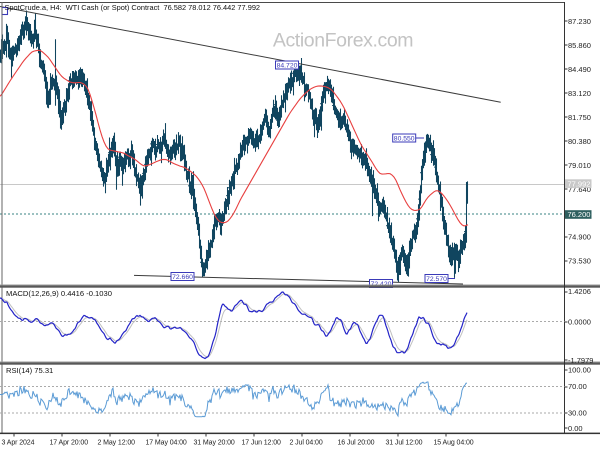  I want to click on svg-text: 80.550, so click(404, 138).